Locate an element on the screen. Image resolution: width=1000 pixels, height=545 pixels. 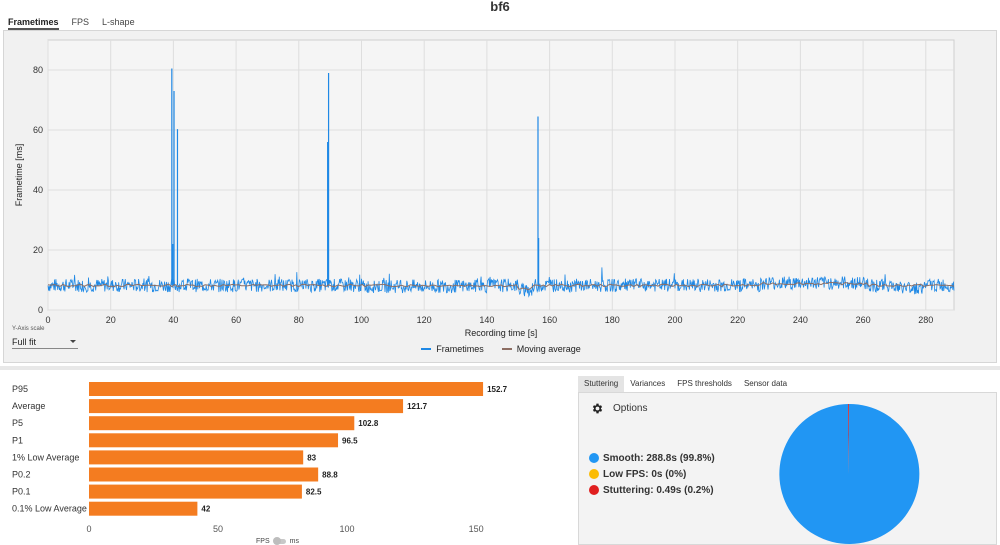
stutter-label-smooth: Smooth: 288.8s (99.8%) is located at coordinates (659, 458).